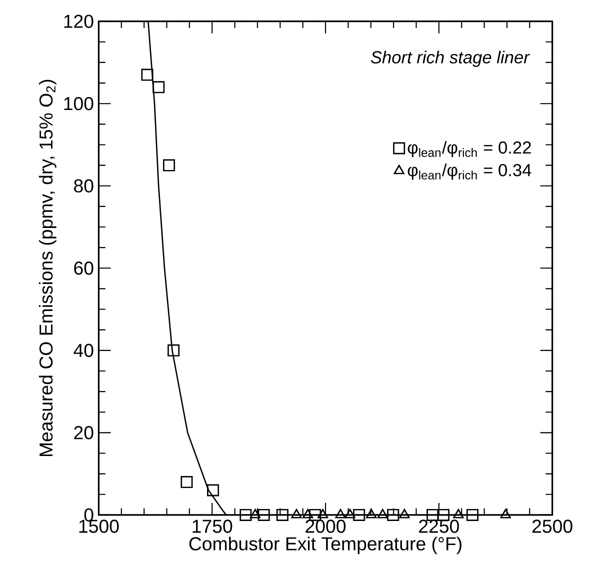 This screenshot has width=611, height=584. I want to click on legend-label: φ$_{lean}$/φ$_{rich}$ = 0.34, so click(470, 171).